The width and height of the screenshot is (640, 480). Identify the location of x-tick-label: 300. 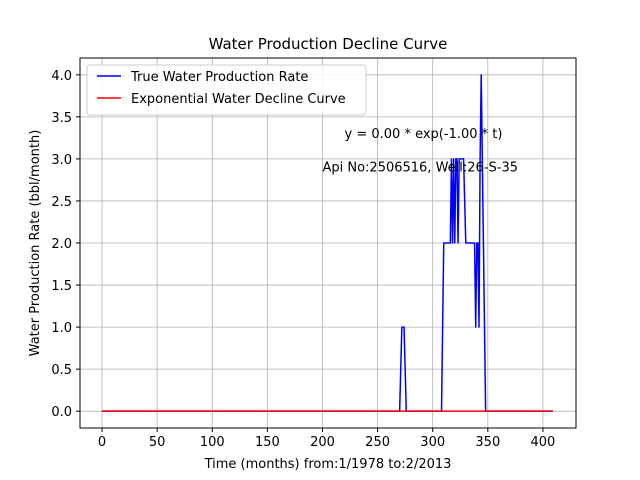
(432, 442).